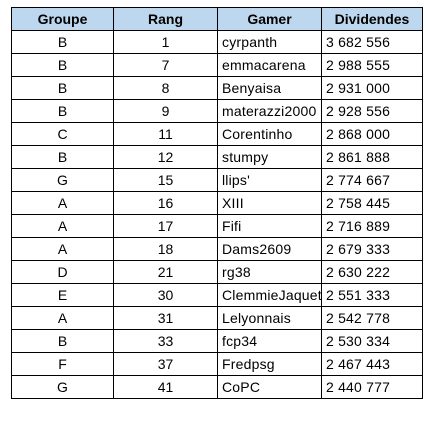  What do you see at coordinates (372, 226) in the screenshot?
I see `cell-dividendes: 2 716 889` at bounding box center [372, 226].